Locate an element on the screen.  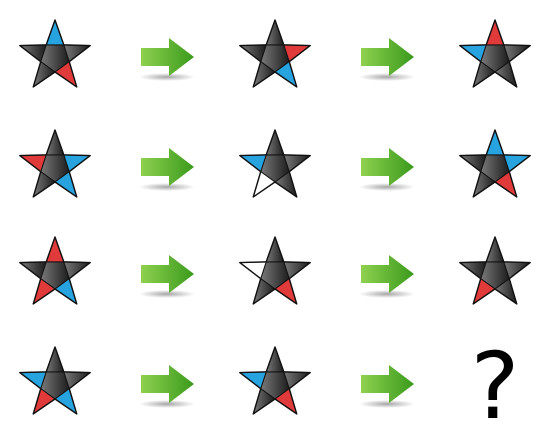
star-r2-c1 is located at coordinates (55, 163).